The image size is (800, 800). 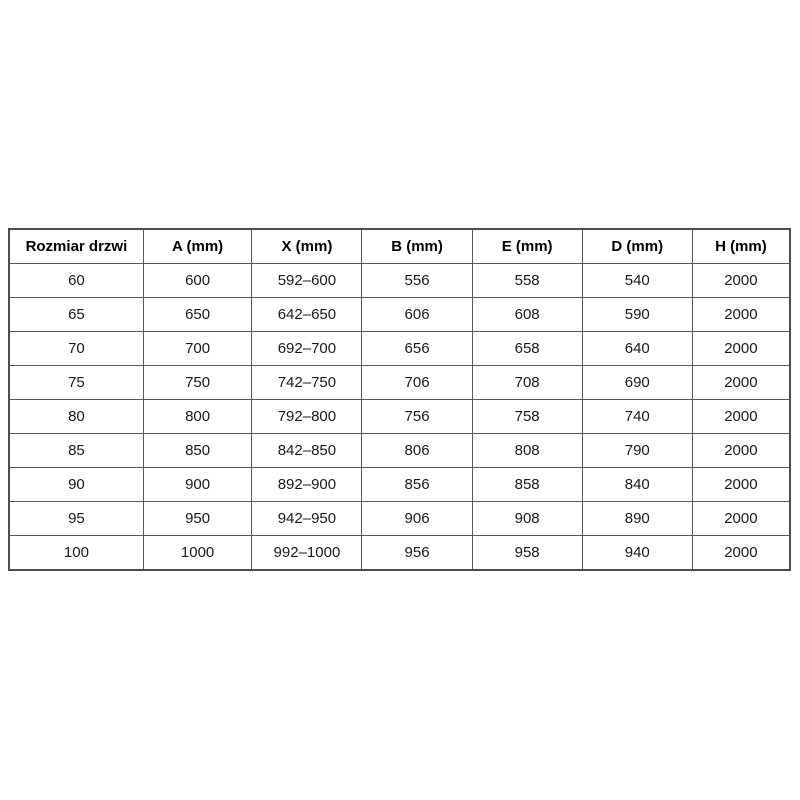 What do you see at coordinates (527, 382) in the screenshot?
I see `cell-e: 708` at bounding box center [527, 382].